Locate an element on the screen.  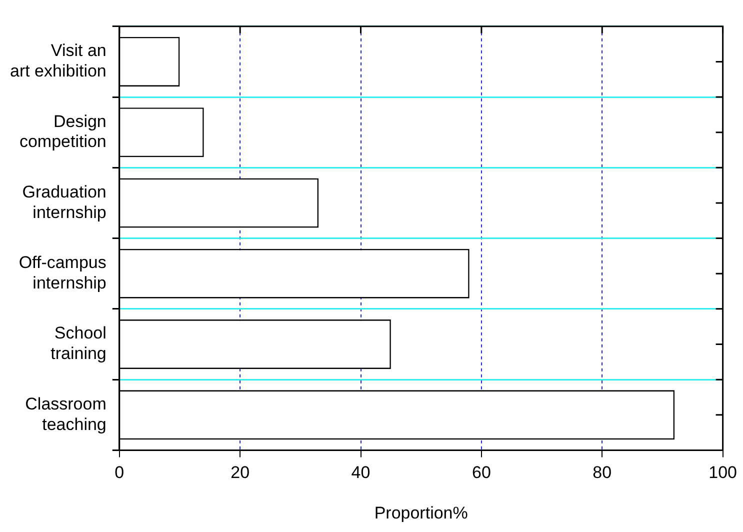
y-tick-label: Off-campus internship is located at coordinates (62, 273).